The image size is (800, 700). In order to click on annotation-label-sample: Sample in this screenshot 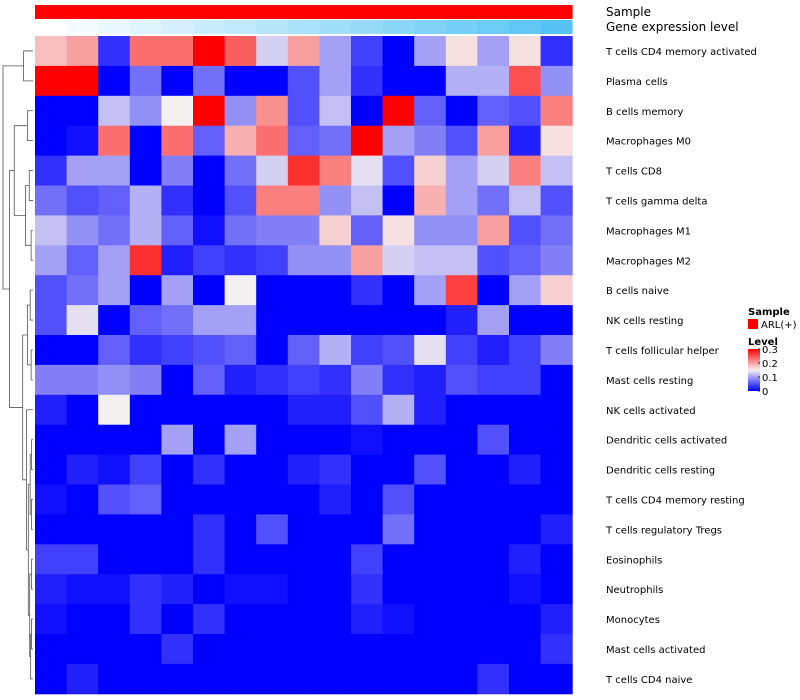, I will do `click(628, 12)`.